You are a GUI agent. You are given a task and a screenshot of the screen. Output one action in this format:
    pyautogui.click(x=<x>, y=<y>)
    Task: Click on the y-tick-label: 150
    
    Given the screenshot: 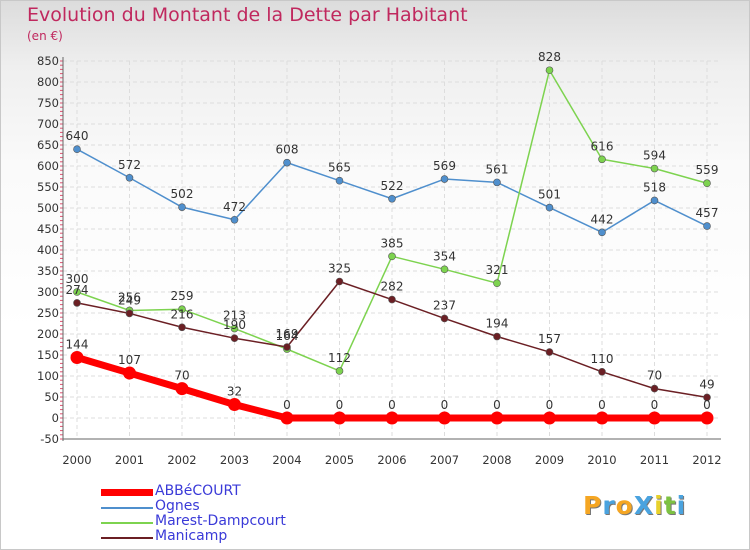 What is the action you would take?
    pyautogui.click(x=48, y=355)
    